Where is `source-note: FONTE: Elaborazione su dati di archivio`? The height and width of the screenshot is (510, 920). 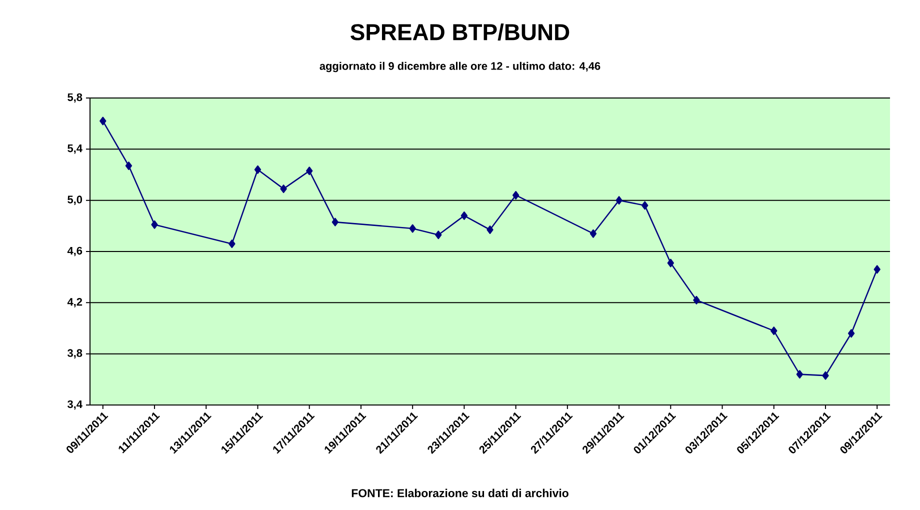 source-note: FONTE: Elaborazione su dati di archivio is located at coordinates (460, 493).